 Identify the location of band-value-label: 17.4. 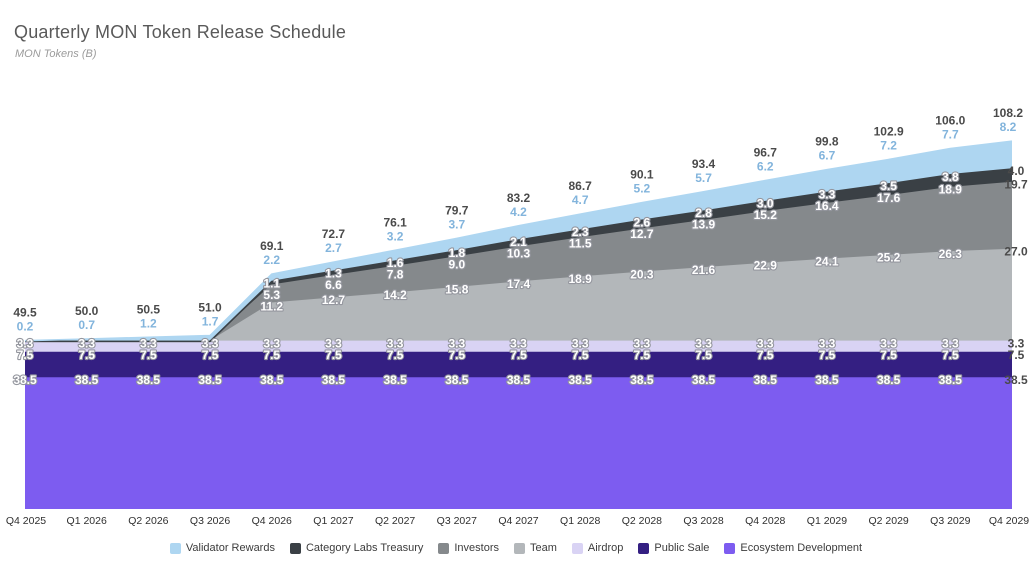
(519, 284).